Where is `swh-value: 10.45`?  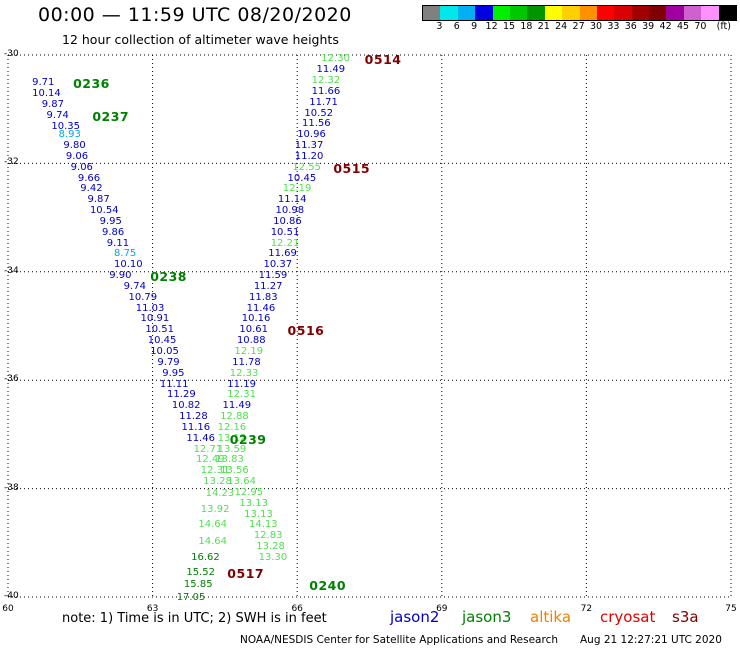
swh-value: 10.45 is located at coordinates (302, 178).